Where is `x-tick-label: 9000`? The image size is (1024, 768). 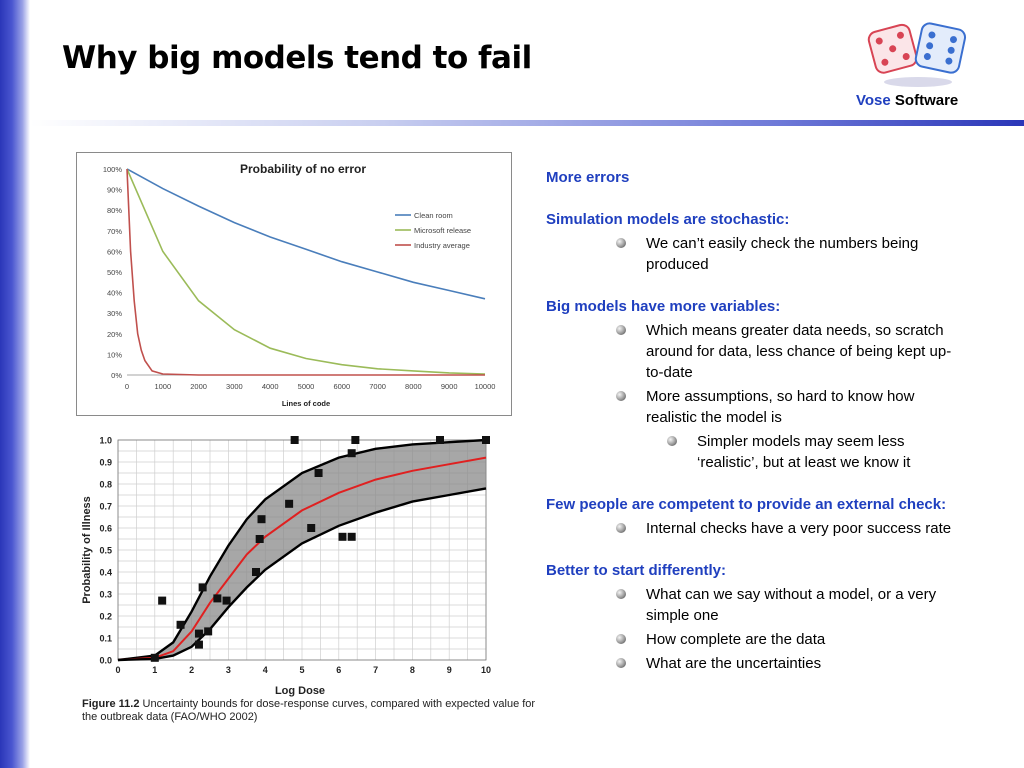 x-tick-label: 9000 is located at coordinates (449, 386).